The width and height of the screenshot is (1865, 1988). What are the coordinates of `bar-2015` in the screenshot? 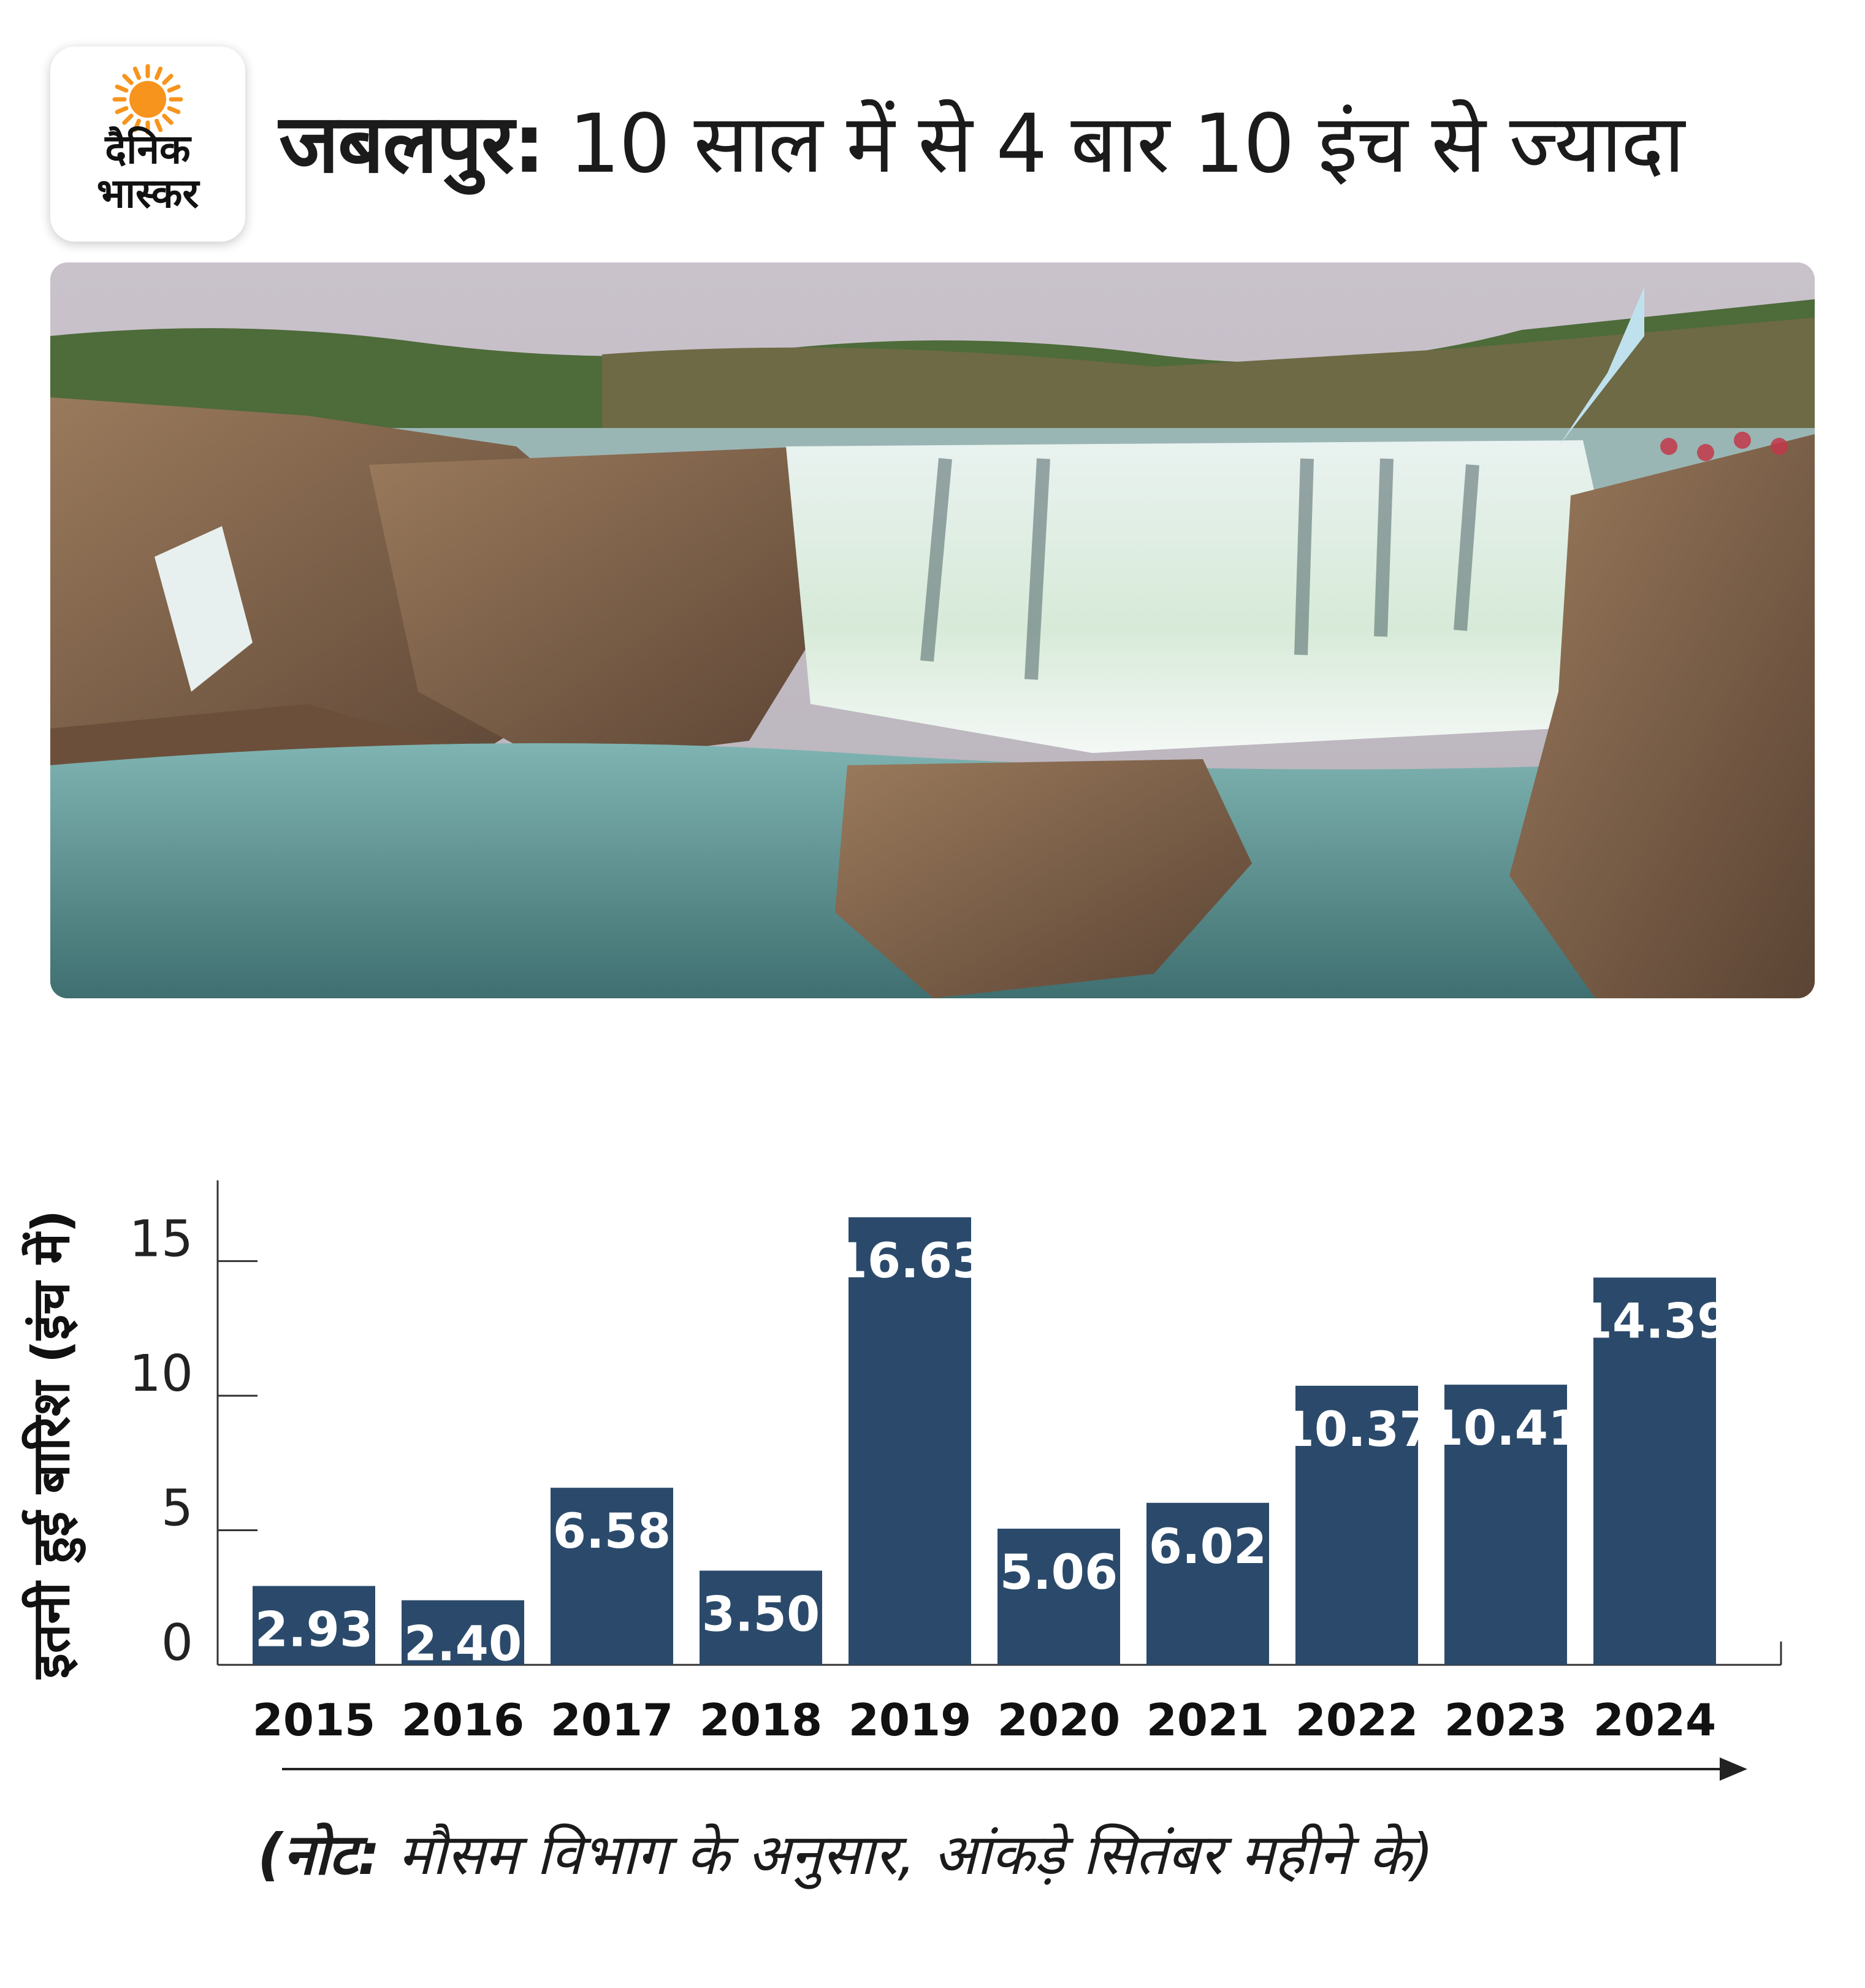 It's located at (314, 1625).